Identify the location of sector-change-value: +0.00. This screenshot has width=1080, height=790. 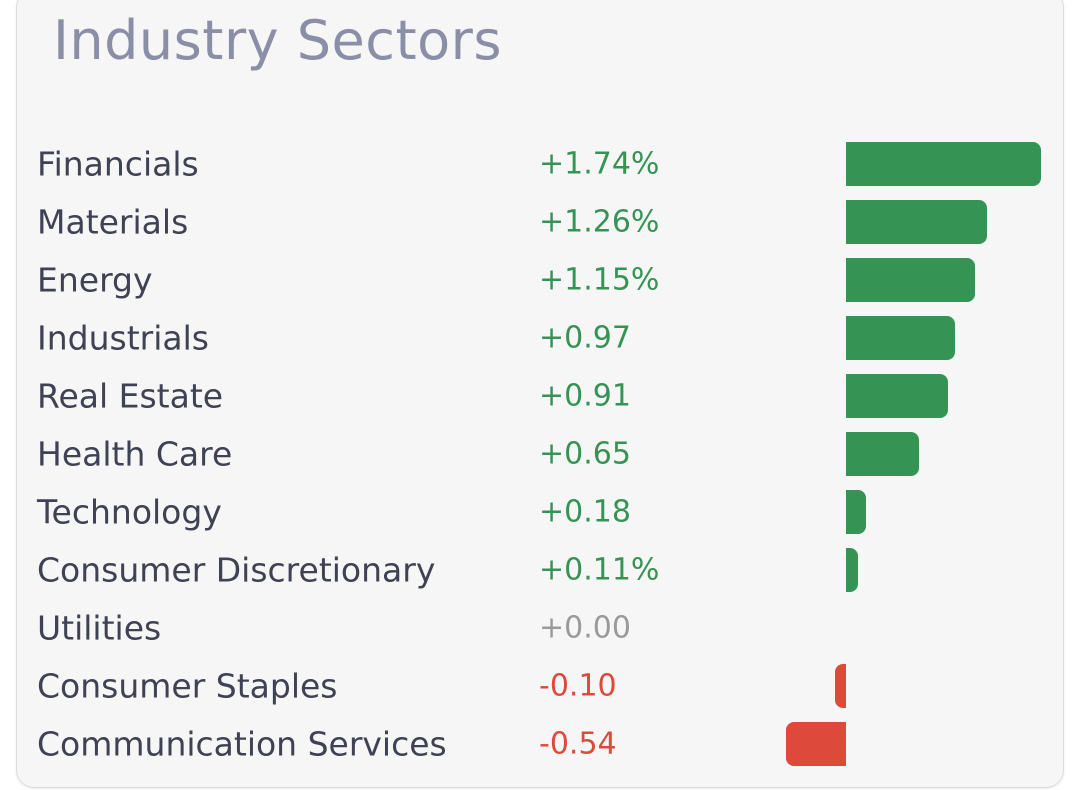
(585, 628).